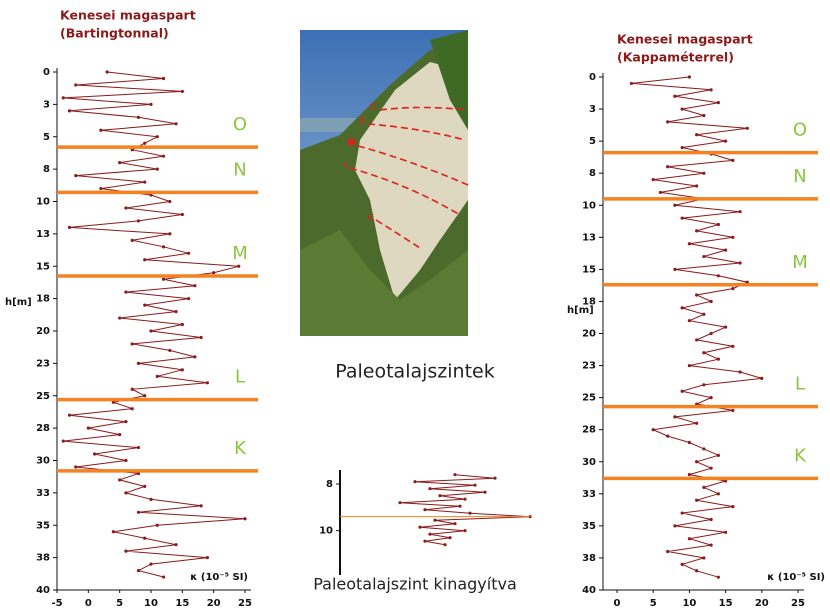  Describe the element at coordinates (799, 176) in the screenshot. I see `level-label: N` at that location.